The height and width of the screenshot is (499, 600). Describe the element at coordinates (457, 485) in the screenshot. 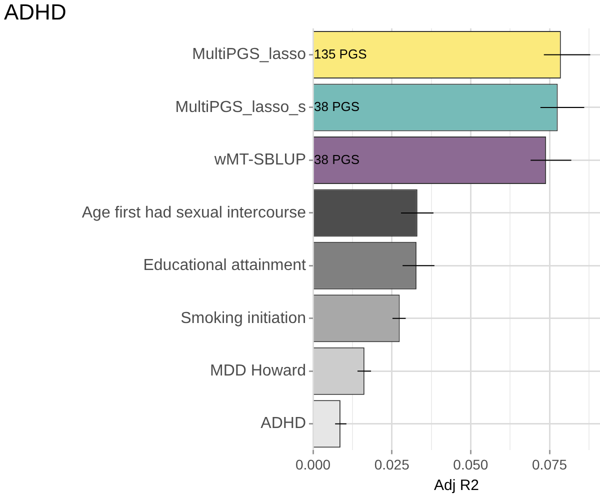

I see `x-axis-title: Adj R2` at that location.